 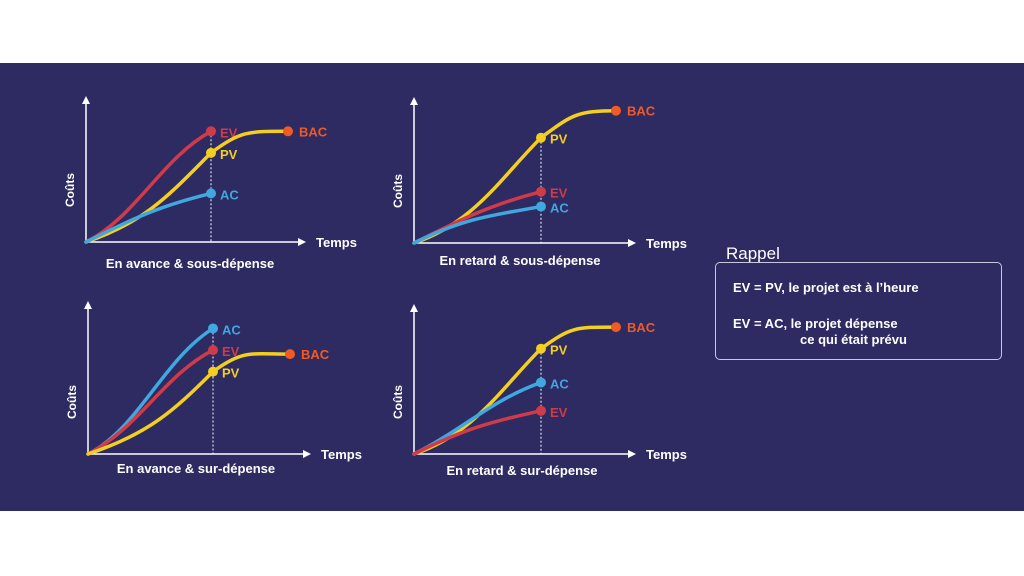 What do you see at coordinates (826, 287) in the screenshot?
I see `recall-line-1: EV = PV, le projet est à l’heure` at bounding box center [826, 287].